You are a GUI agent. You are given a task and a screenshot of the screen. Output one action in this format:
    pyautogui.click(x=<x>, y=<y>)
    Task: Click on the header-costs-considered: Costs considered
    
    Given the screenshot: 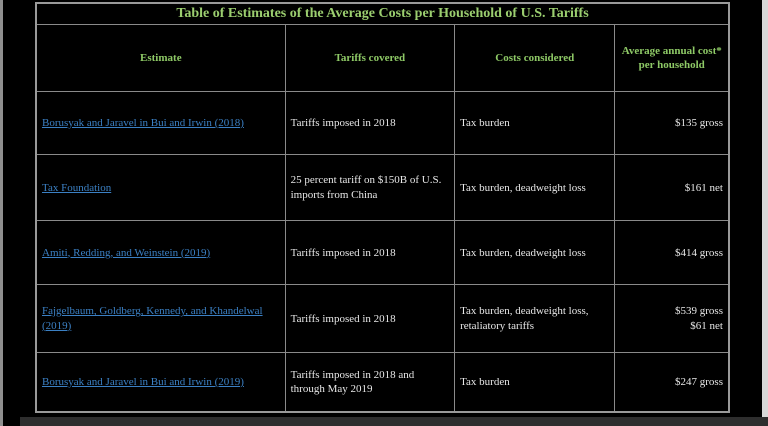 What is the action you would take?
    pyautogui.click(x=535, y=58)
    